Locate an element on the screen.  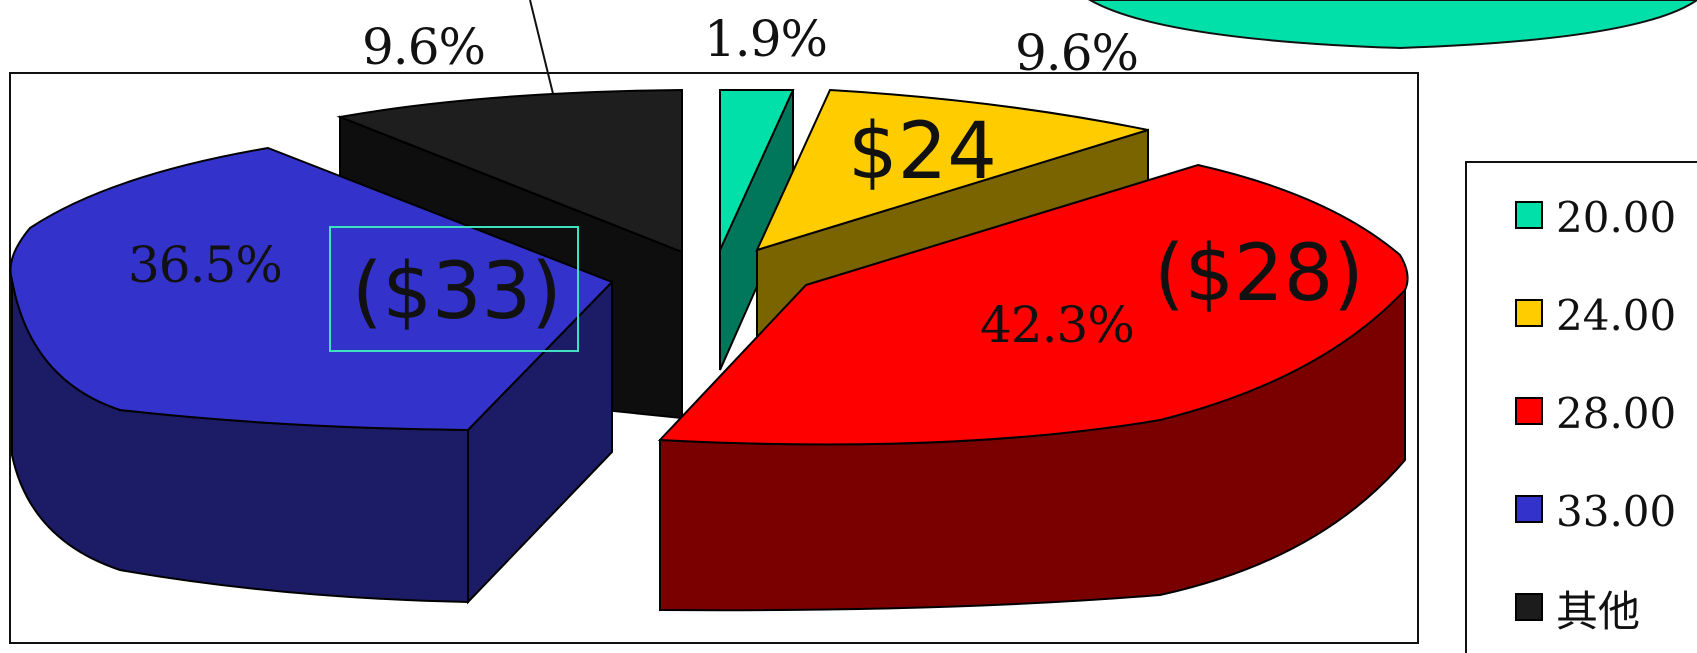
legend-entry-other: 其他 is located at coordinates (1577, 611).